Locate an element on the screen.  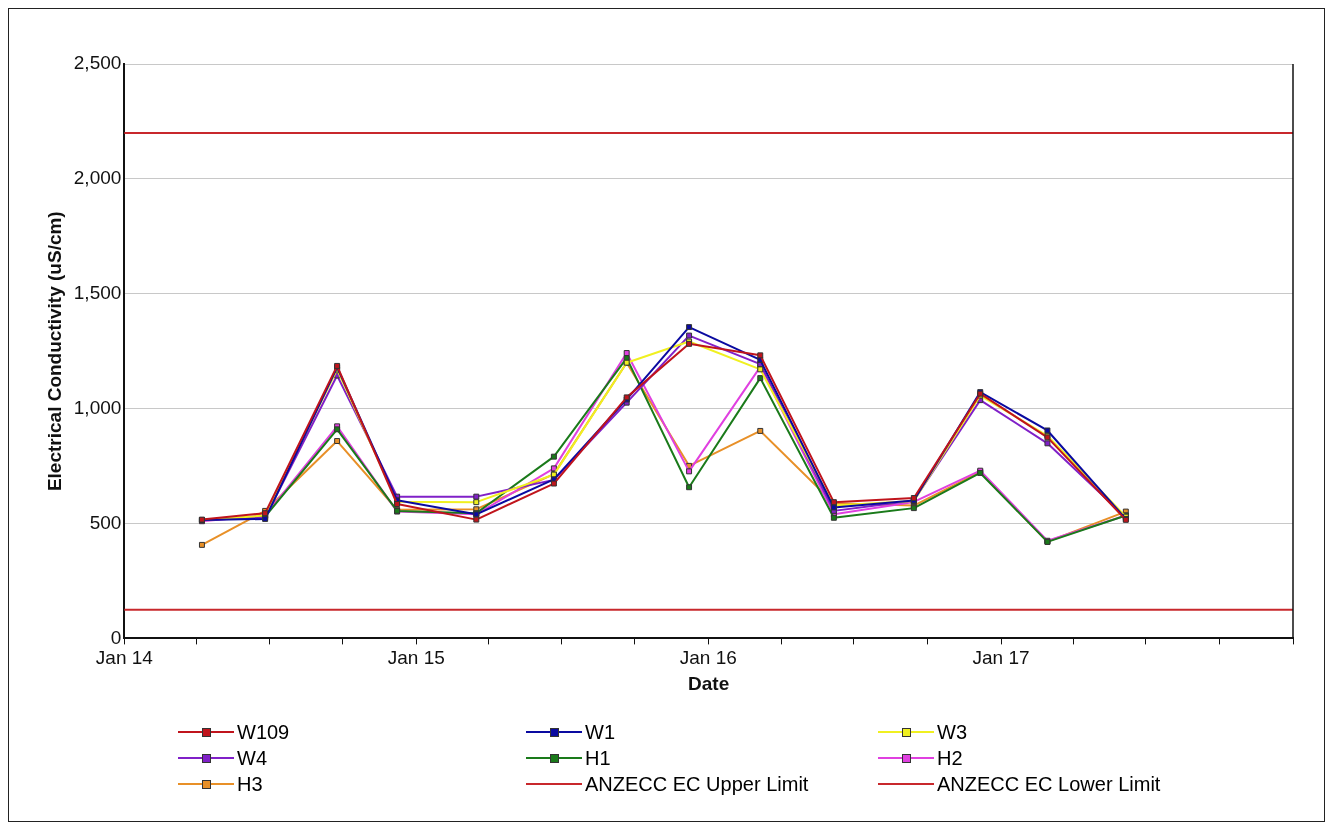
y-tick-label: 0 is located at coordinates (116, 637).